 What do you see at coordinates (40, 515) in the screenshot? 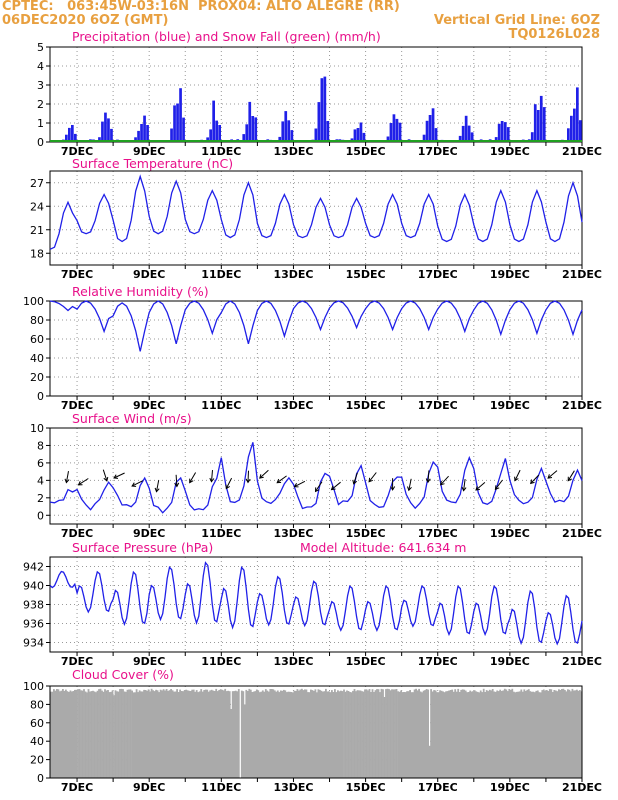
I see `y-tick-label: 0` at bounding box center [40, 515].